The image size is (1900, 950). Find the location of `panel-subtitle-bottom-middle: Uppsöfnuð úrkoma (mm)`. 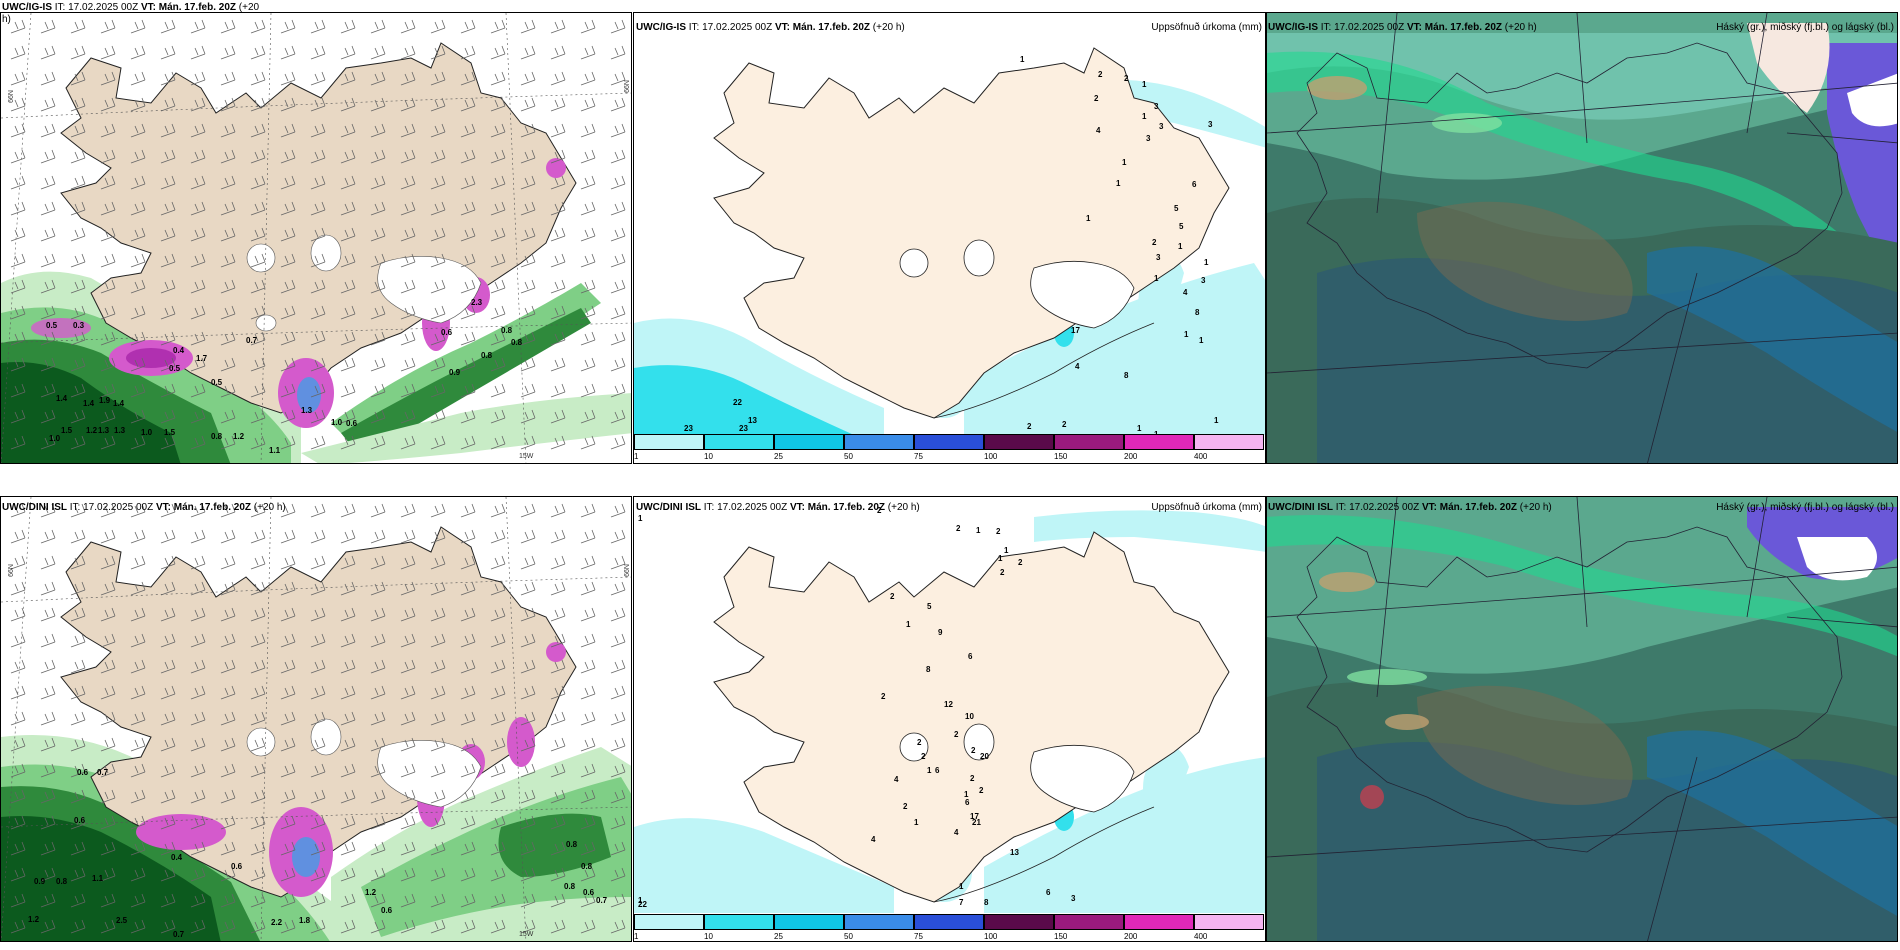

panel-subtitle-bottom-middle: Uppsöfnuð úrkoma (mm) is located at coordinates (1206, 507).